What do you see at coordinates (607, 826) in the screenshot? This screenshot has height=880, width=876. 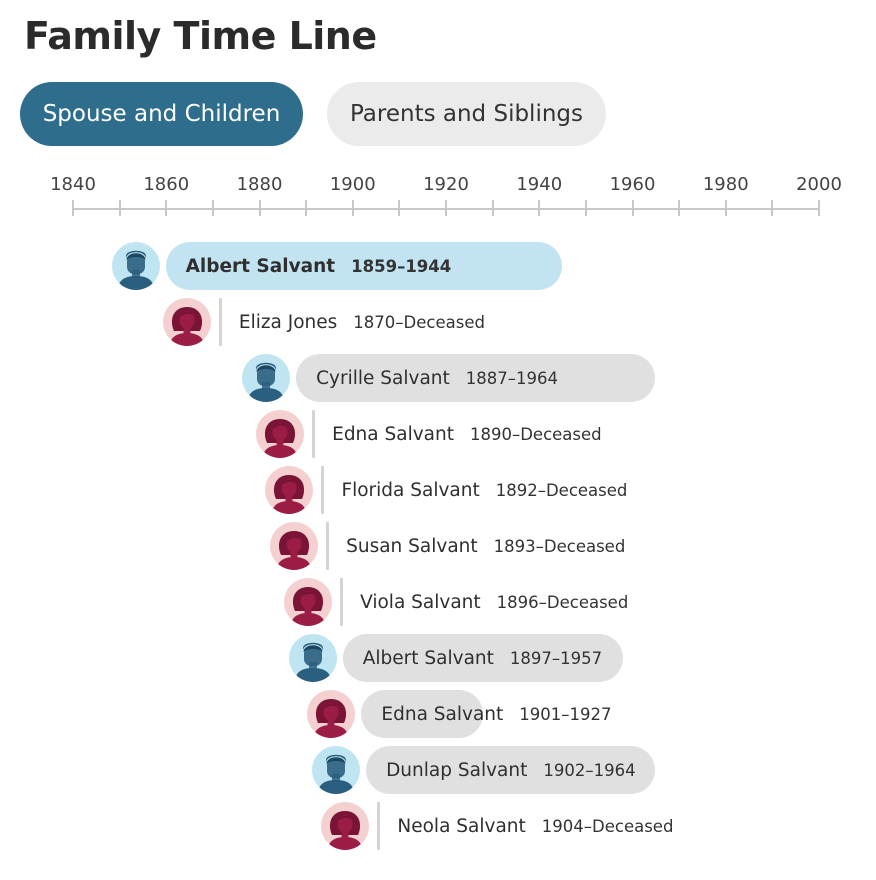 I see `person-dates: 1904–Deceased` at bounding box center [607, 826].